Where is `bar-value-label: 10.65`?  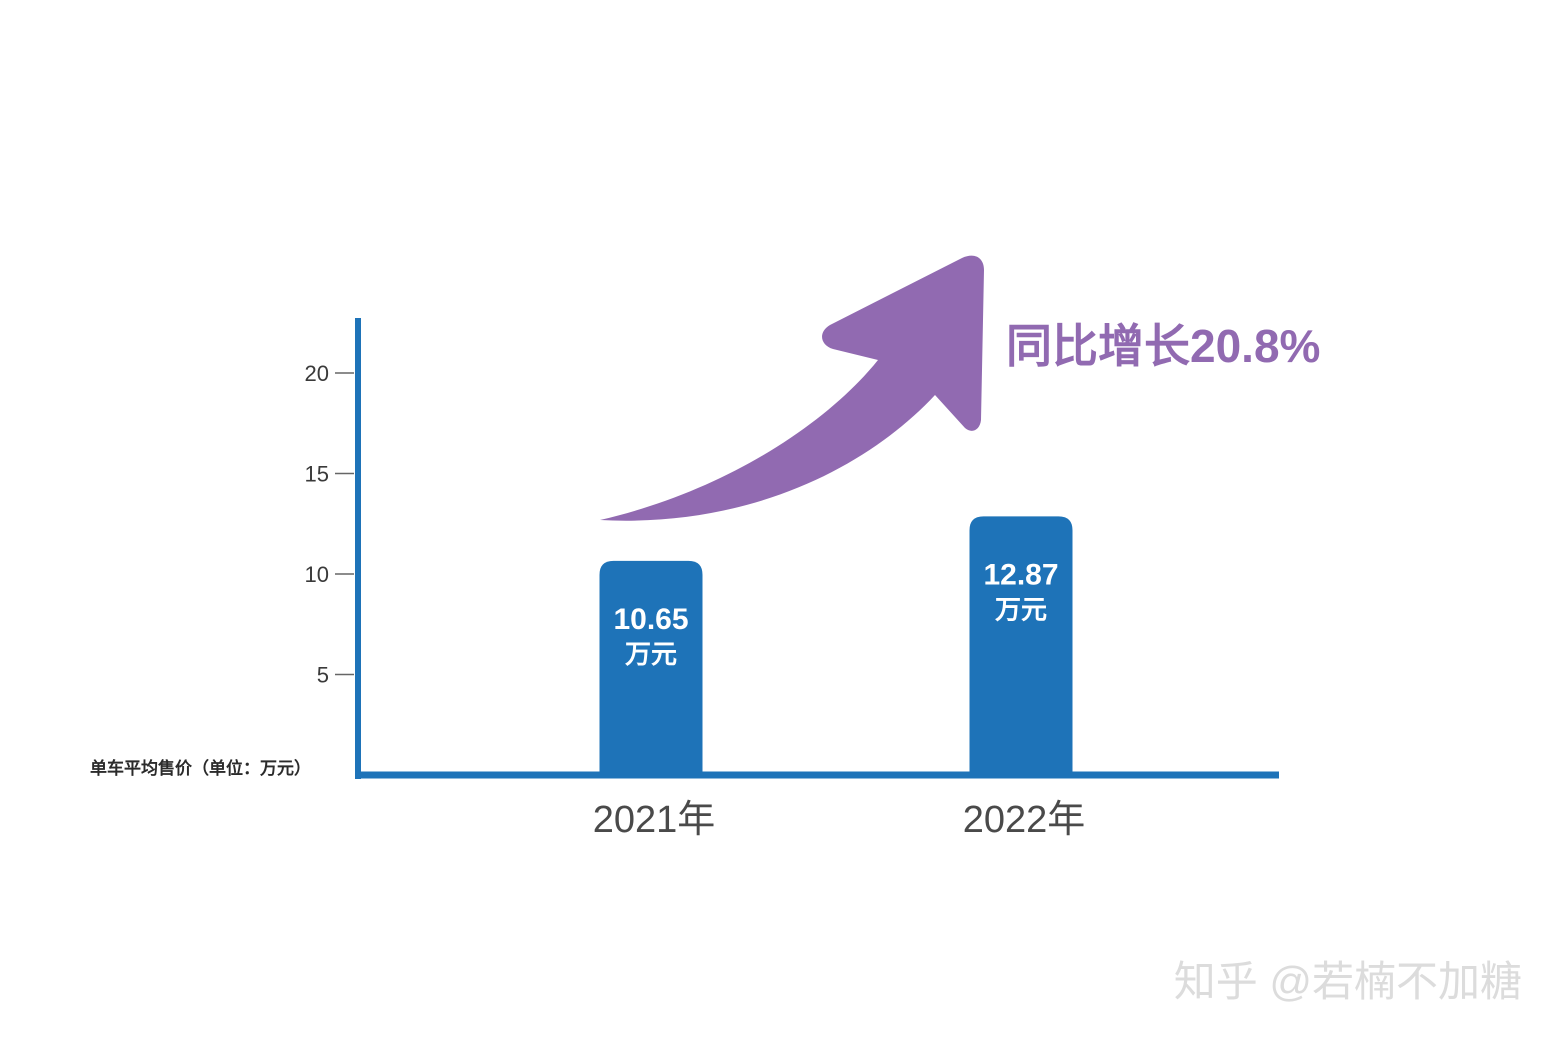 bar-value-label: 10.65 is located at coordinates (650, 619).